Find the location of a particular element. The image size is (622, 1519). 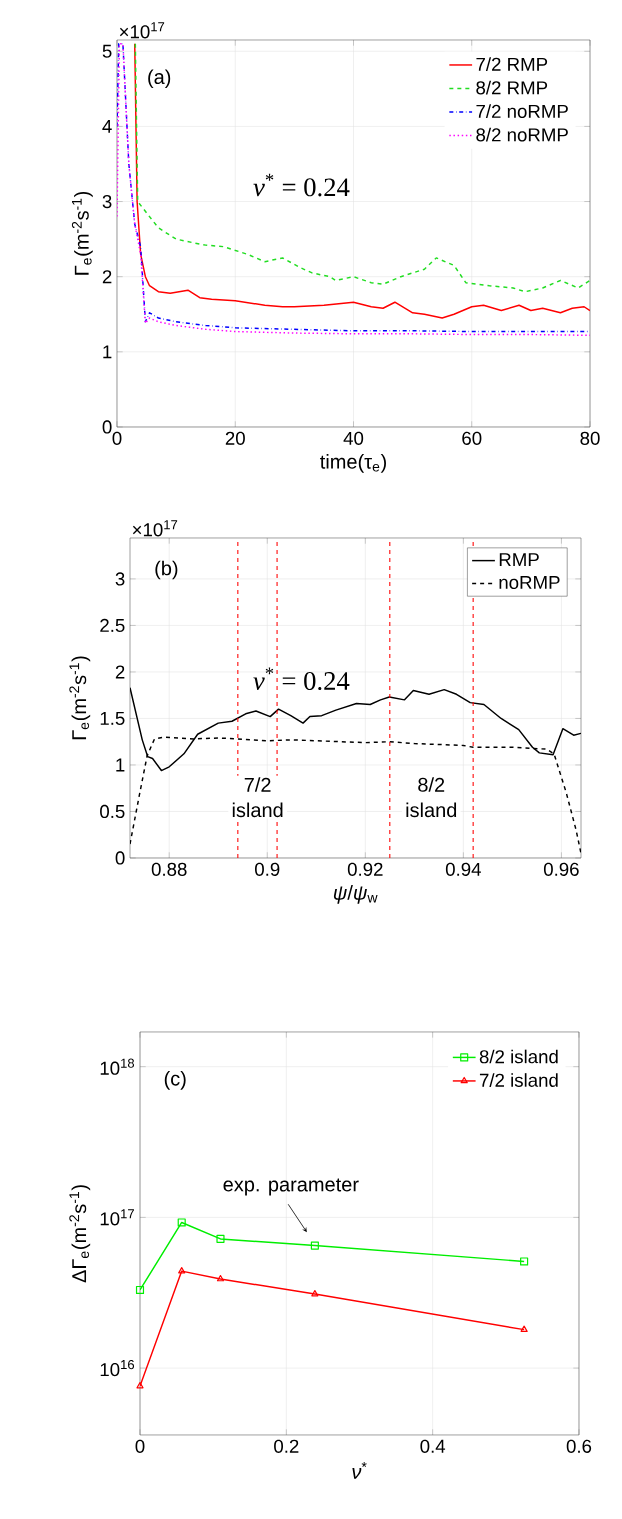

legend-label: 7/2 noRMP is located at coordinates (522, 111).